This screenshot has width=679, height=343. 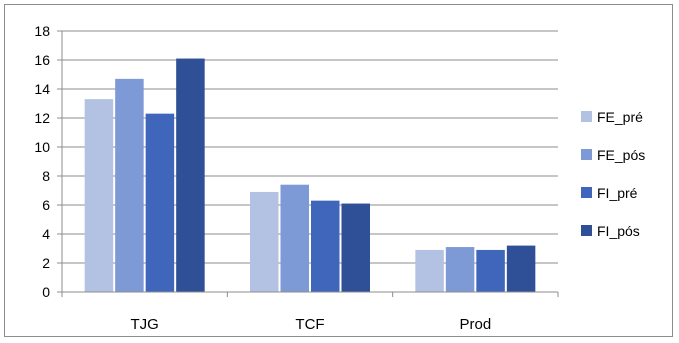 What do you see at coordinates (46, 263) in the screenshot?
I see `y-tick-label-2: 2` at bounding box center [46, 263].